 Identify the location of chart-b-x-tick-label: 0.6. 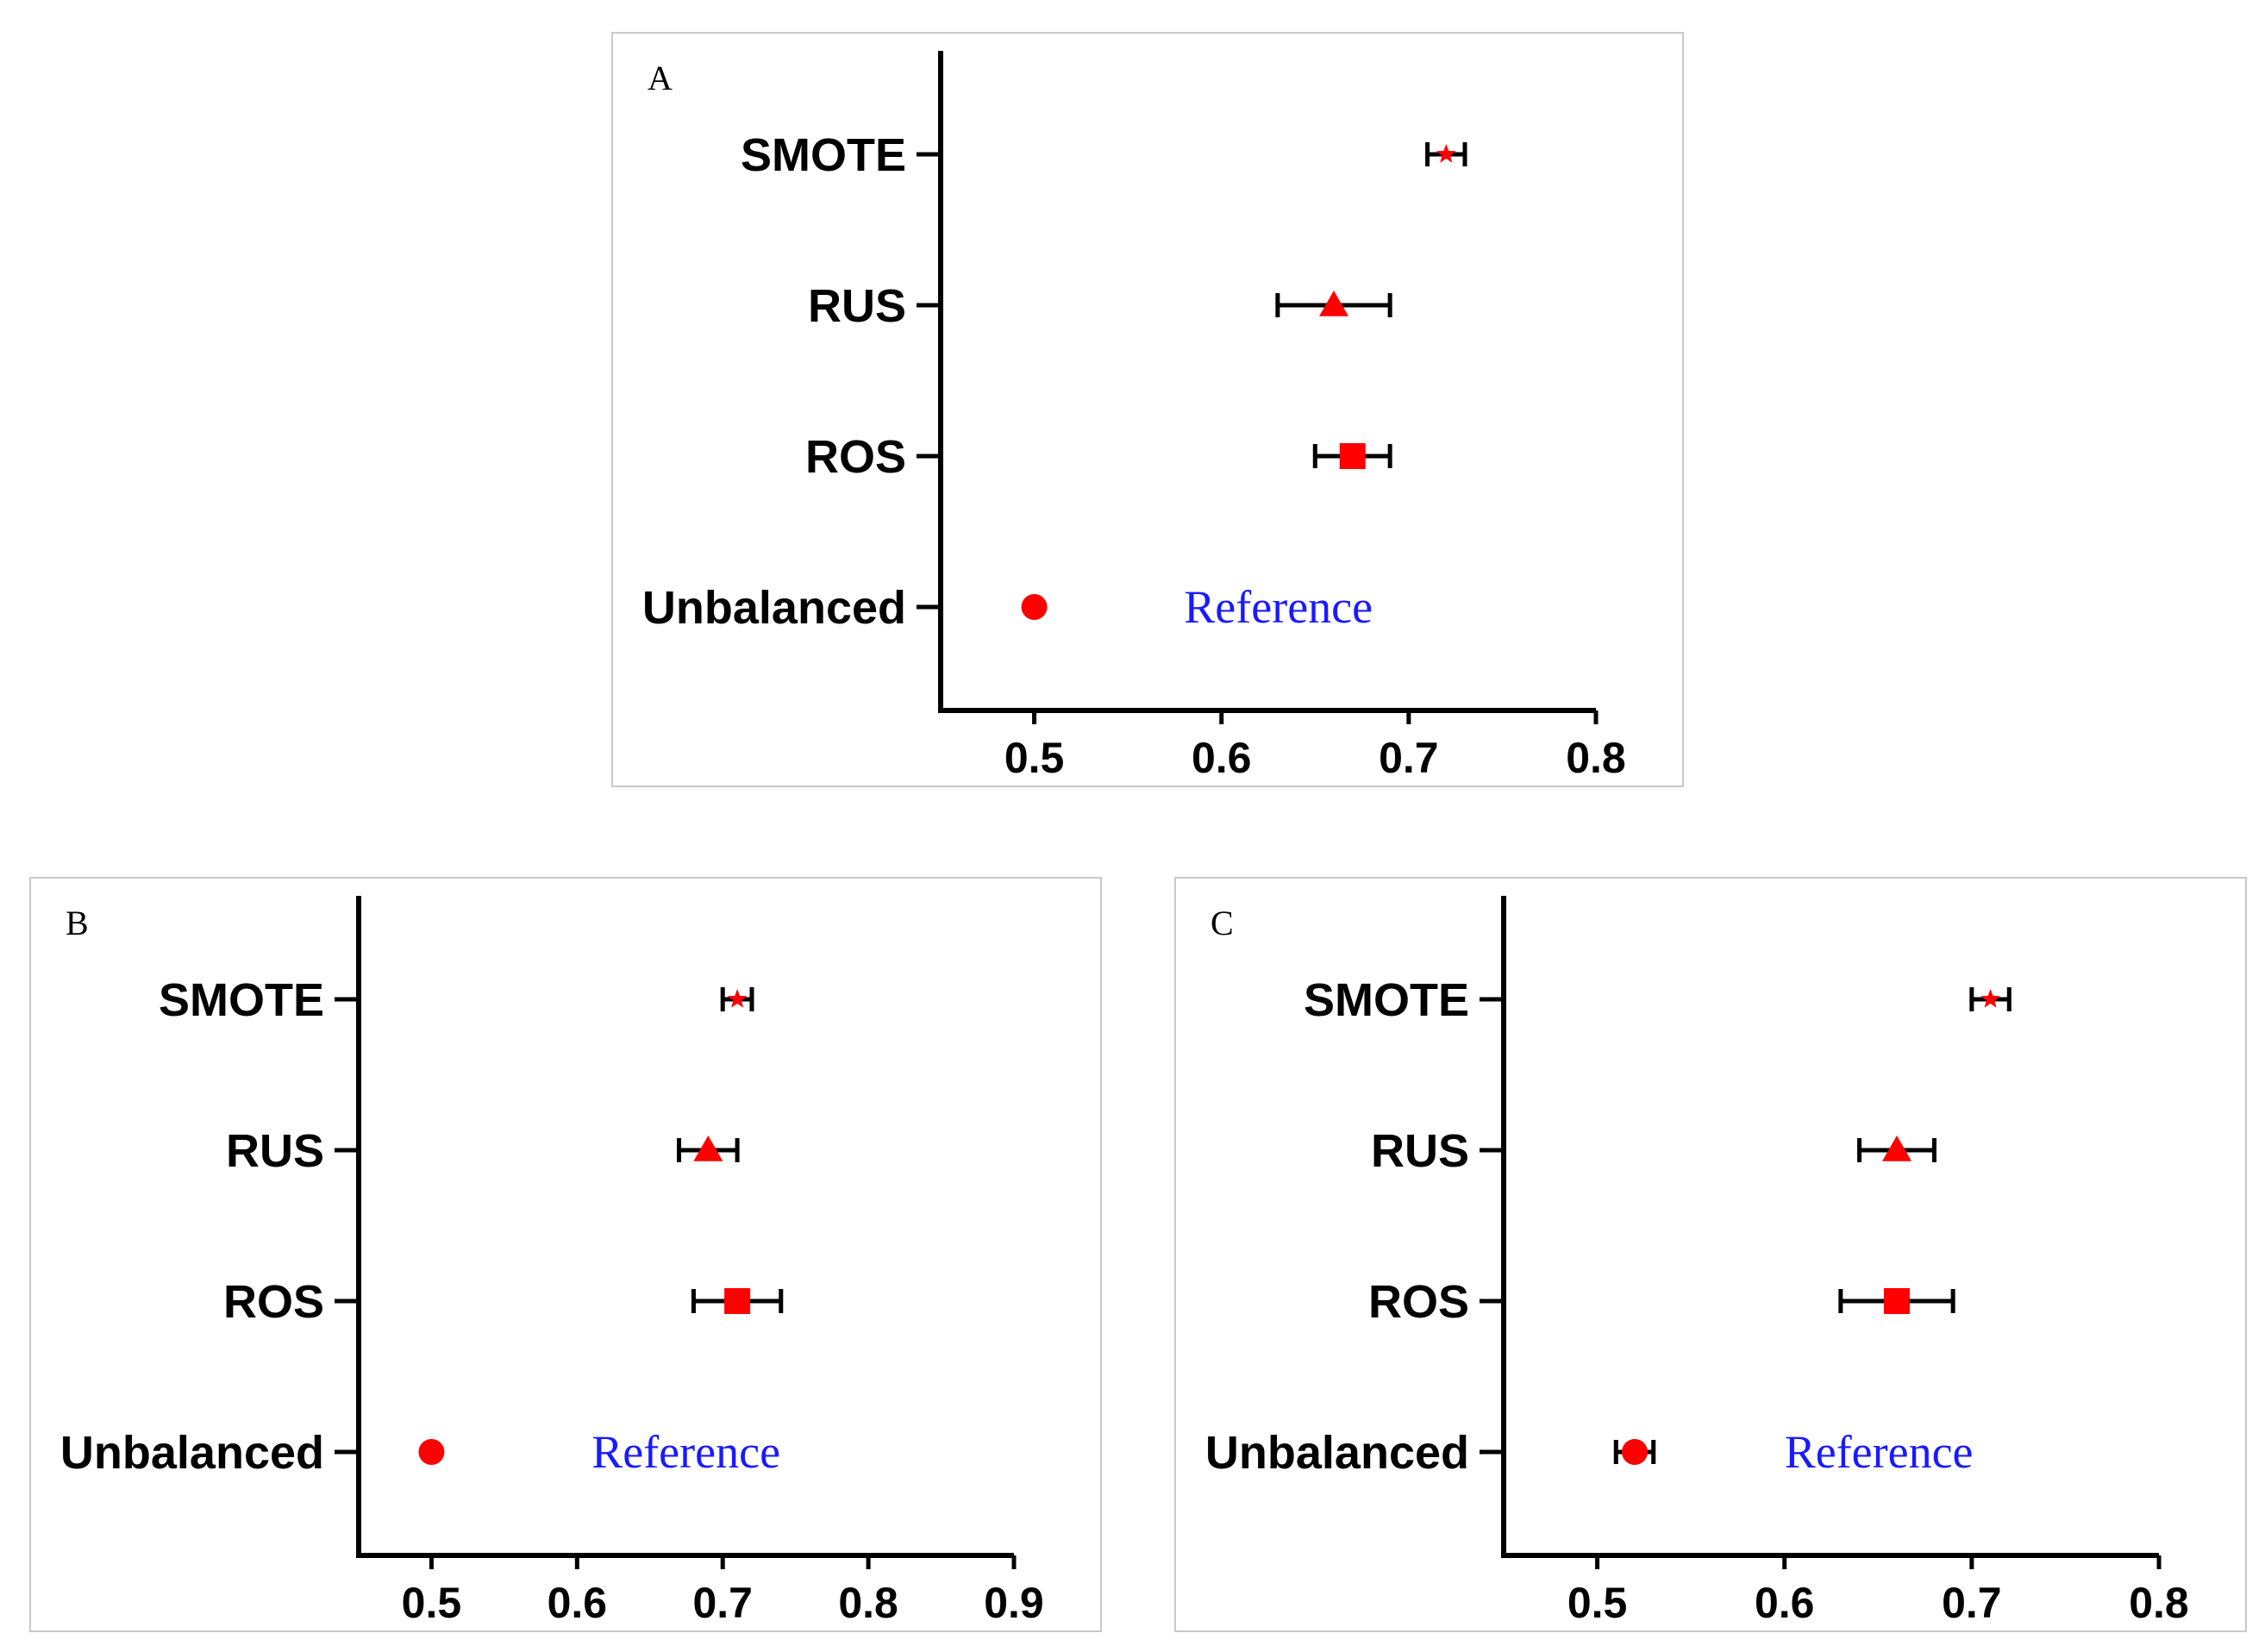
(578, 1603).